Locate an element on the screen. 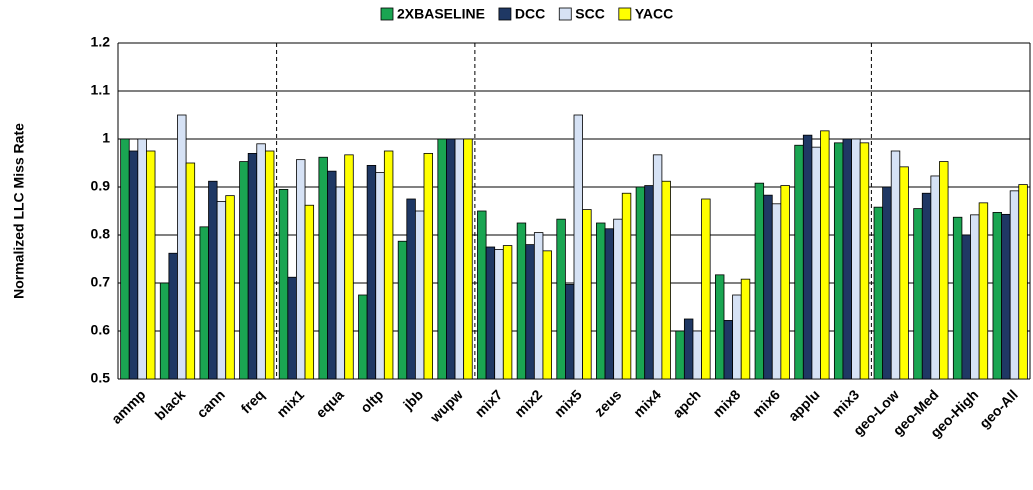 The height and width of the screenshot is (490, 1033). legend-label: YACC is located at coordinates (654, 14).